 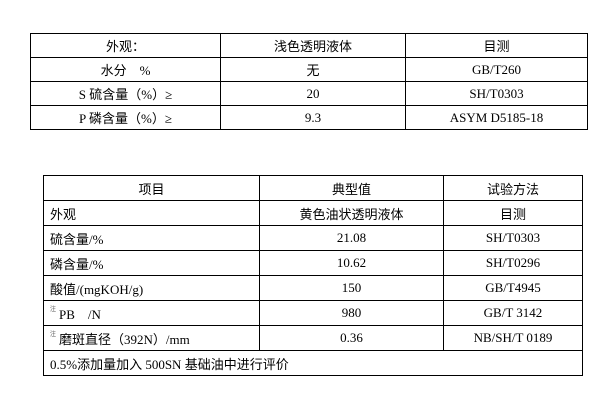 I want to click on item-label: 硫含量/%, so click(x=77, y=239).